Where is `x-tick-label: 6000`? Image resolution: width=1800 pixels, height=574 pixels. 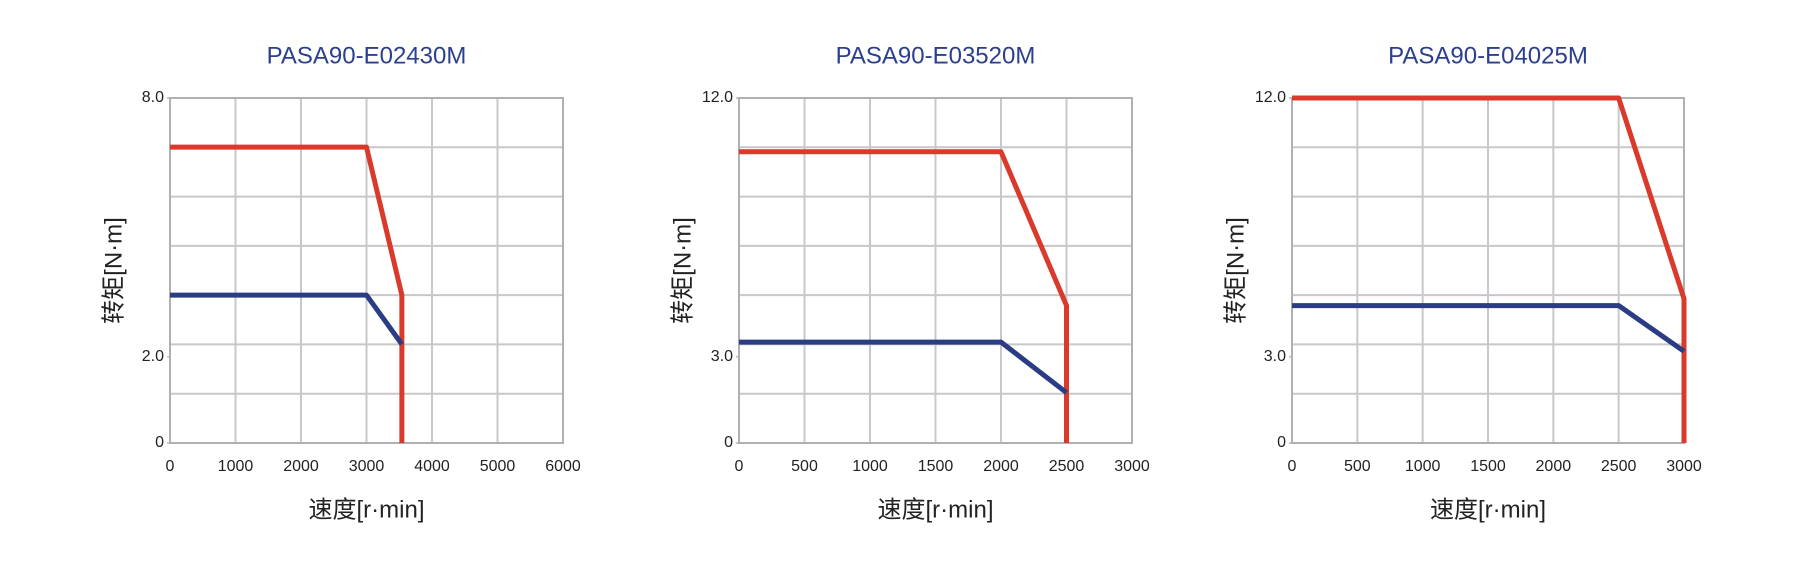 x-tick-label: 6000 is located at coordinates (563, 466).